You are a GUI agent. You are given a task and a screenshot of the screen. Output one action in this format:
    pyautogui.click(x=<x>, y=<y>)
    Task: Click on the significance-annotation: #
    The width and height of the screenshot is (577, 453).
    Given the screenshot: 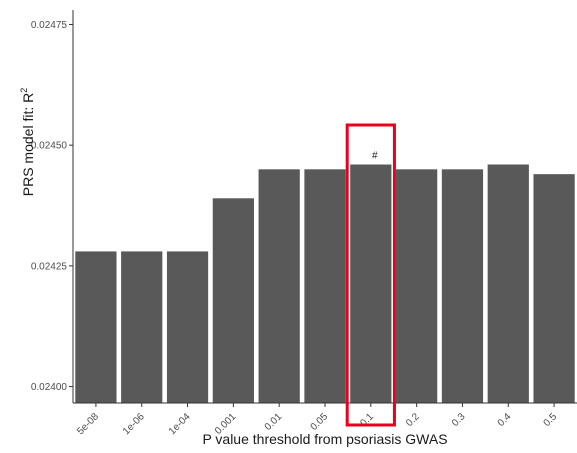 What is the action you would take?
    pyautogui.click(x=375, y=155)
    